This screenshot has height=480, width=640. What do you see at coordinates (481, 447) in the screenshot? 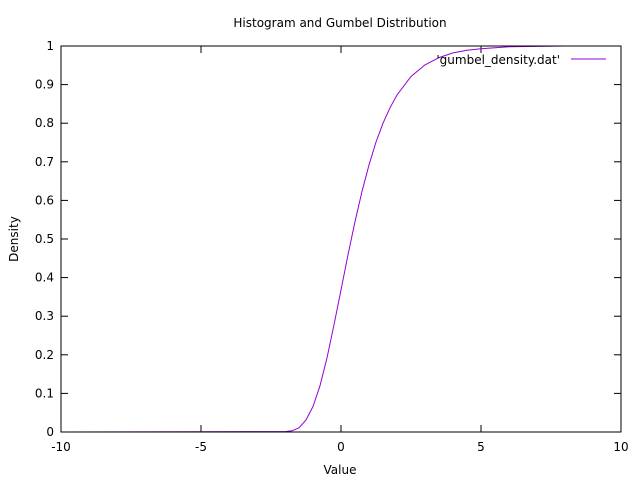
I see `x-tick-label: 5` at bounding box center [481, 447].